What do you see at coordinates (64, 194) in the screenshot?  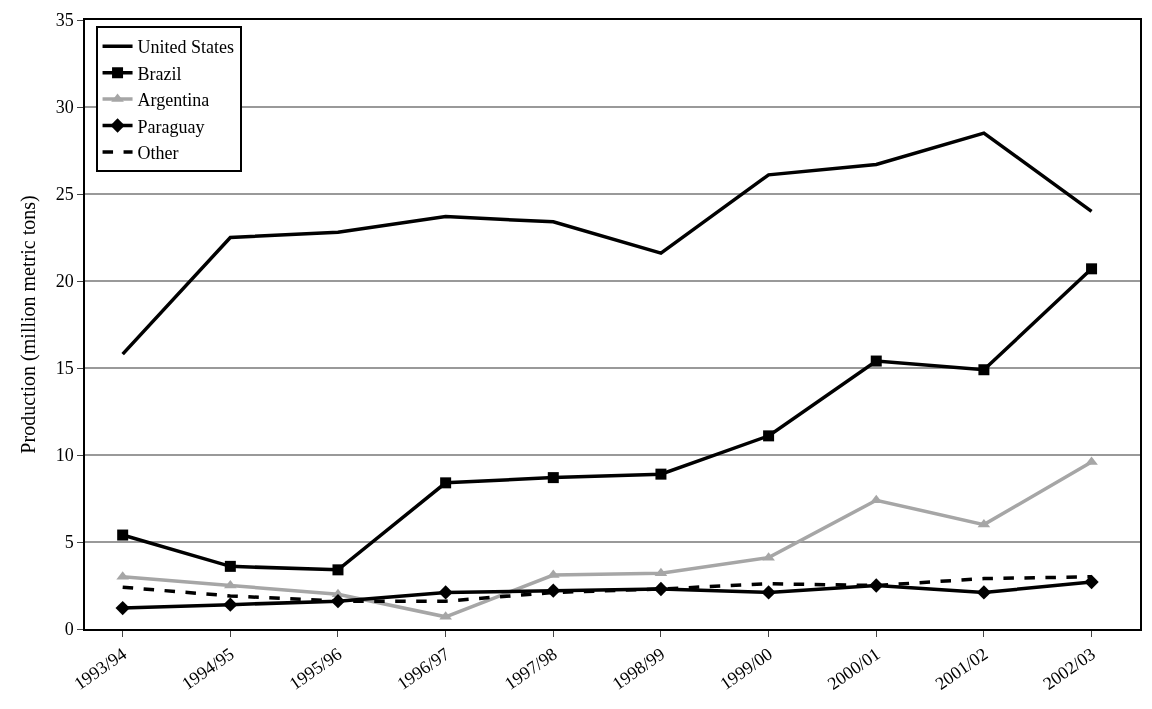 I see `y-tick-label: 25` at bounding box center [64, 194].